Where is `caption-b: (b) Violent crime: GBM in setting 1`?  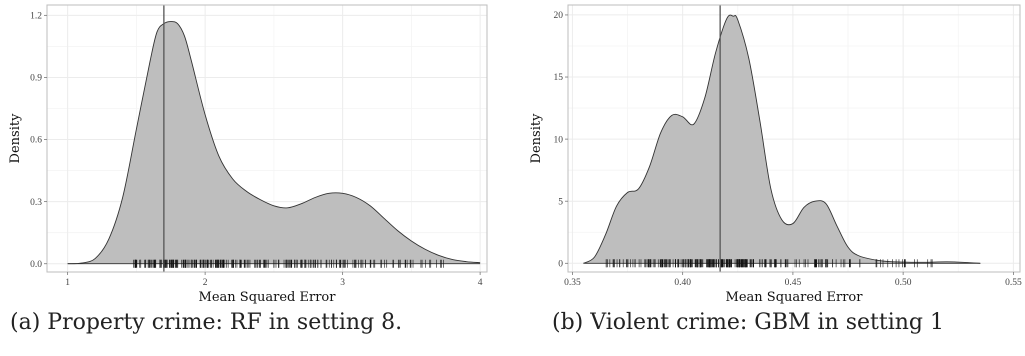 caption-b: (b) Violent crime: GBM in setting 1 is located at coordinates (748, 322).